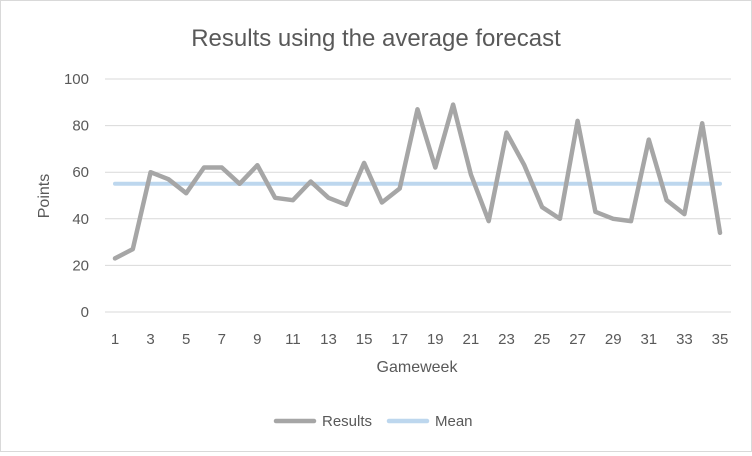  Describe the element at coordinates (186, 339) in the screenshot. I see `x-tick-label: 5` at that location.